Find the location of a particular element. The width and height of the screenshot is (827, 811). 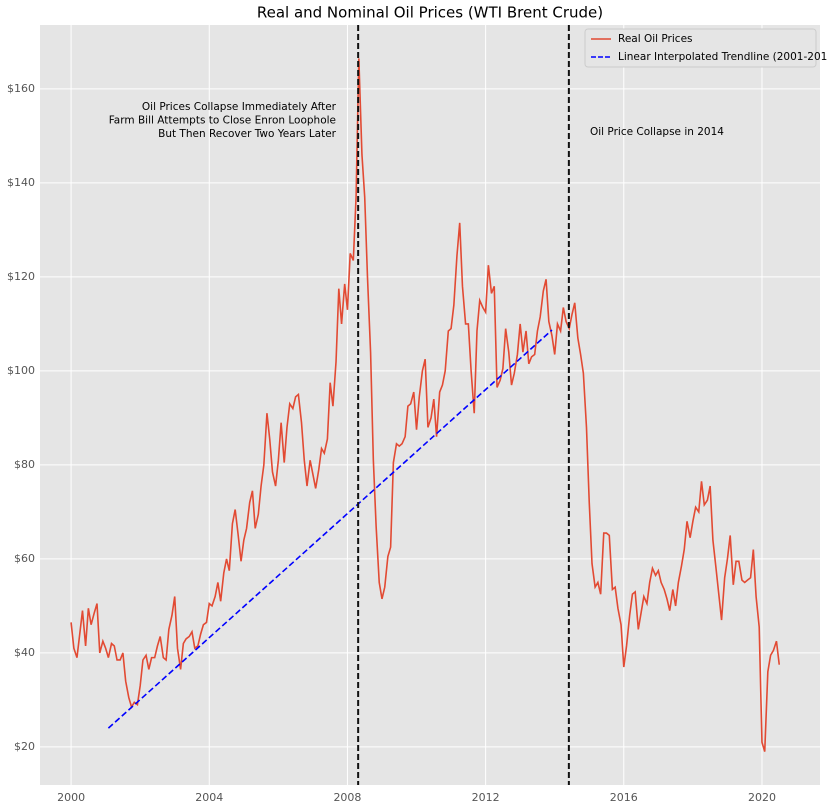

annotation: Oil Prices Collapse Immediately After is located at coordinates (239, 107).